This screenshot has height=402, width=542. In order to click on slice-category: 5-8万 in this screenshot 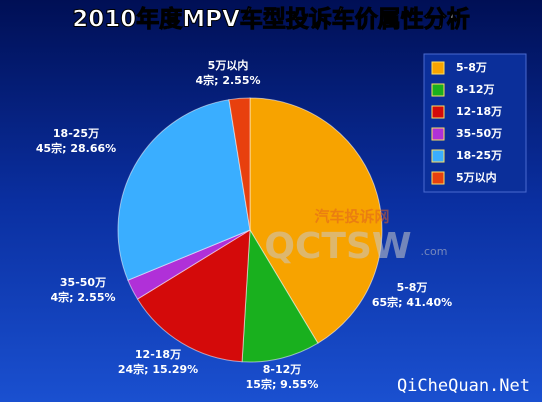, I will do `click(412, 287)`.